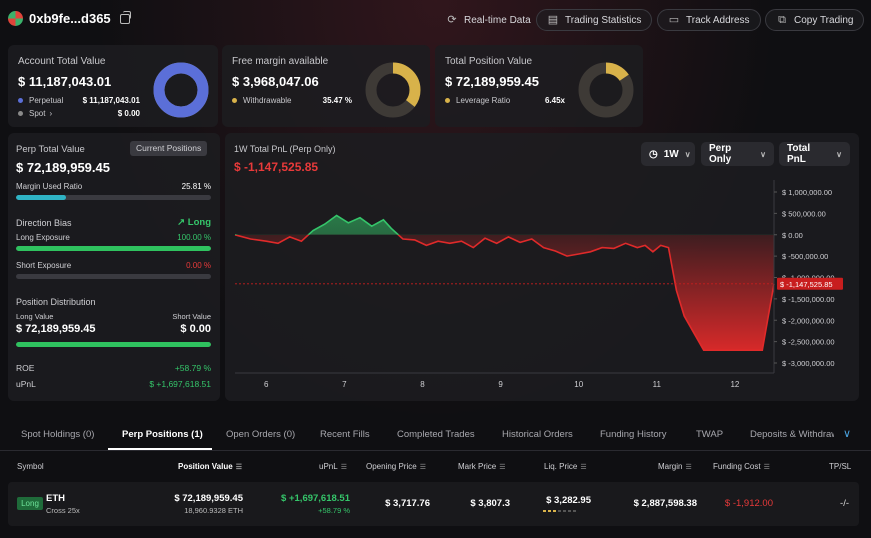  I want to click on account-donut-fill, so click(181, 90).